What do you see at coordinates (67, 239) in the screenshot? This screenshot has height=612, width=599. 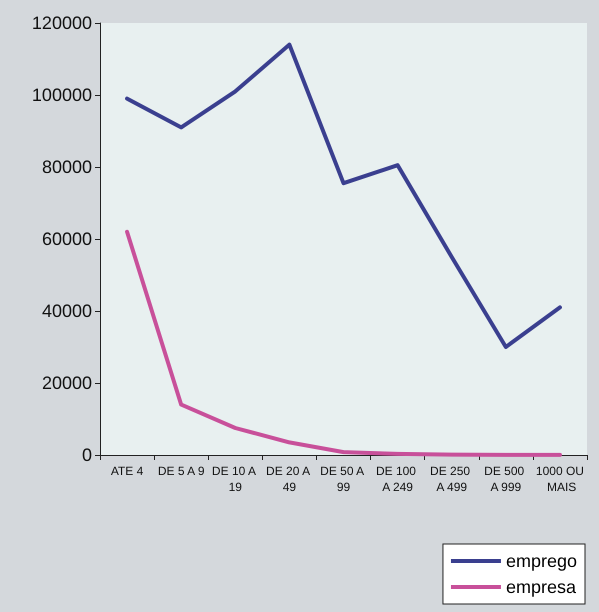 I see `y-tick-label: 60000` at bounding box center [67, 239].